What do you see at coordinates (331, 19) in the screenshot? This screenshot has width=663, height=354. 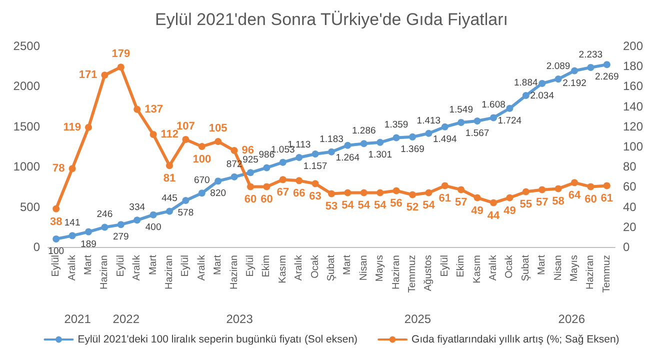 I see `chart-title: Eylül 2021'den Sonra TÜrkiye'de Gıda Fiyatları` at bounding box center [331, 19].